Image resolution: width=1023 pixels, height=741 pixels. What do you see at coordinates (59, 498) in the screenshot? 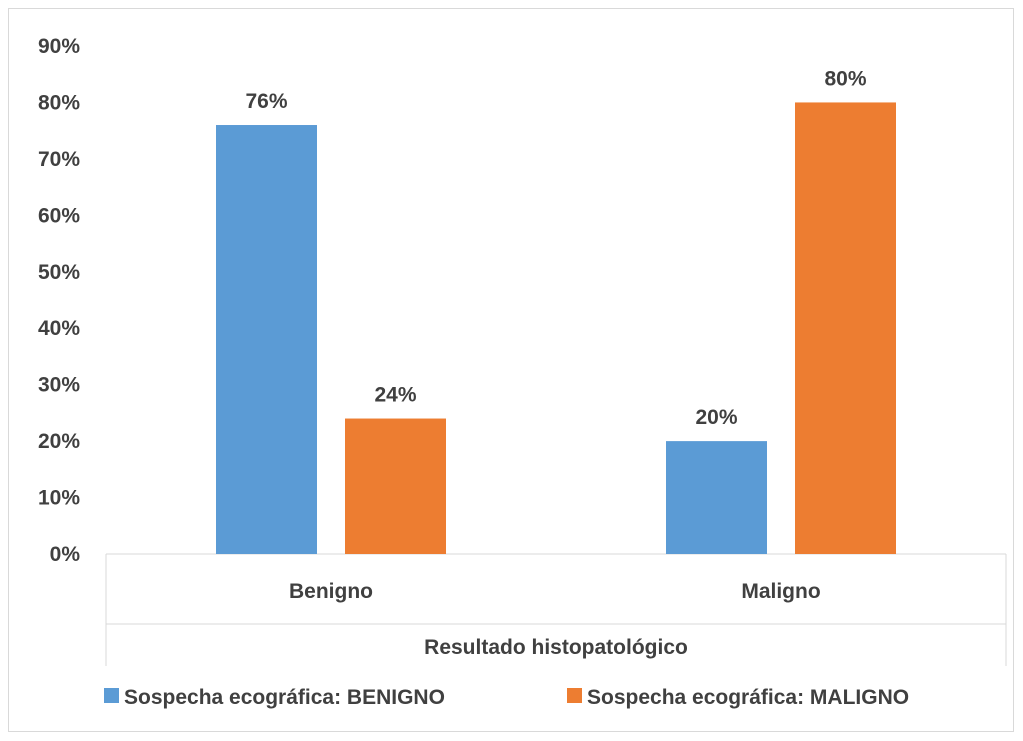
I see `y-tick-label: 10%` at bounding box center [59, 498].